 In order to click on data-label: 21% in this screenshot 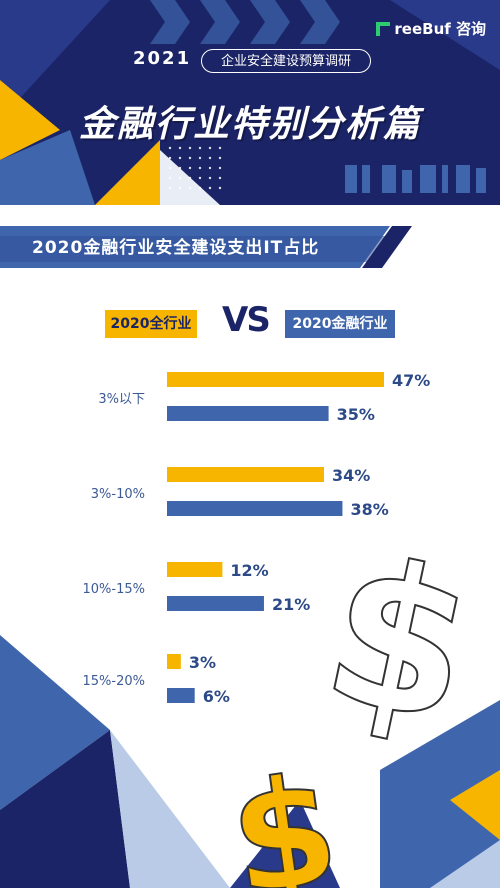, I will do `click(291, 604)`.